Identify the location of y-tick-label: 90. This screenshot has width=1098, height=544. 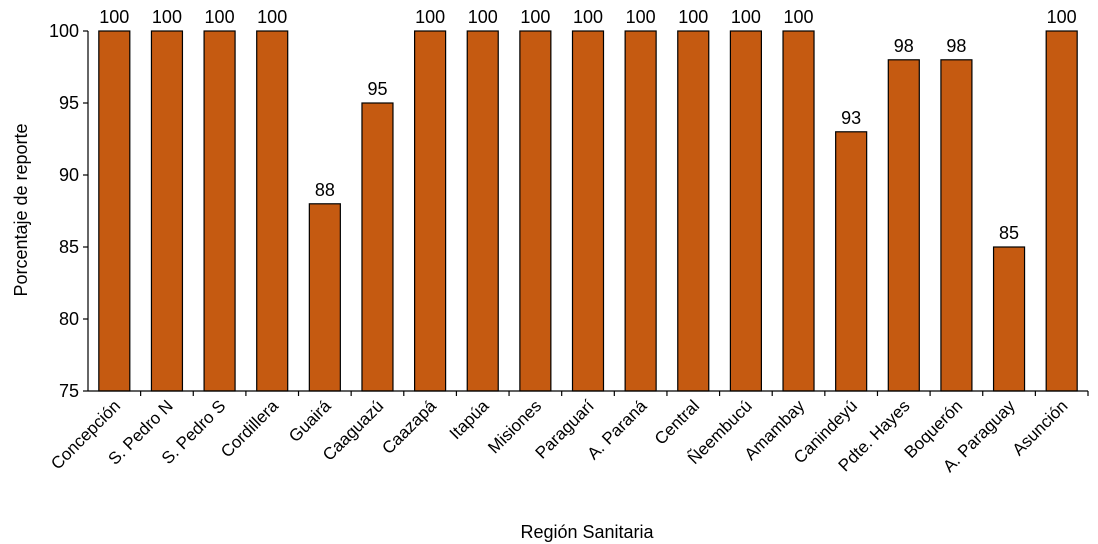
(69, 175).